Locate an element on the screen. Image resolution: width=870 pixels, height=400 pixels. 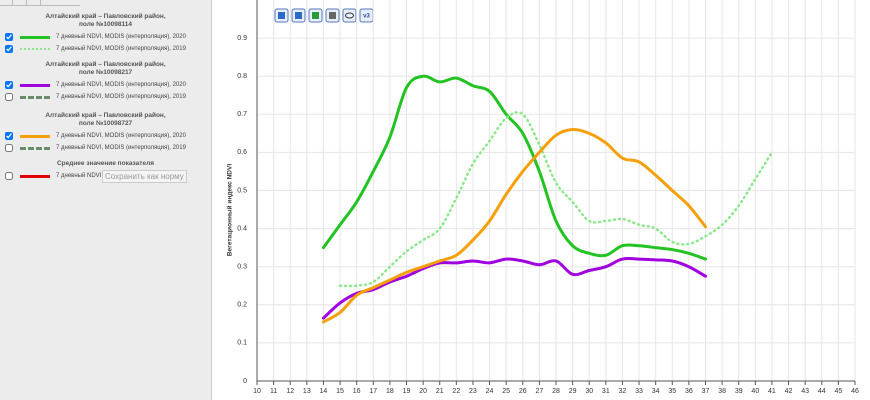
x-tick-label: 16 is located at coordinates (357, 391).